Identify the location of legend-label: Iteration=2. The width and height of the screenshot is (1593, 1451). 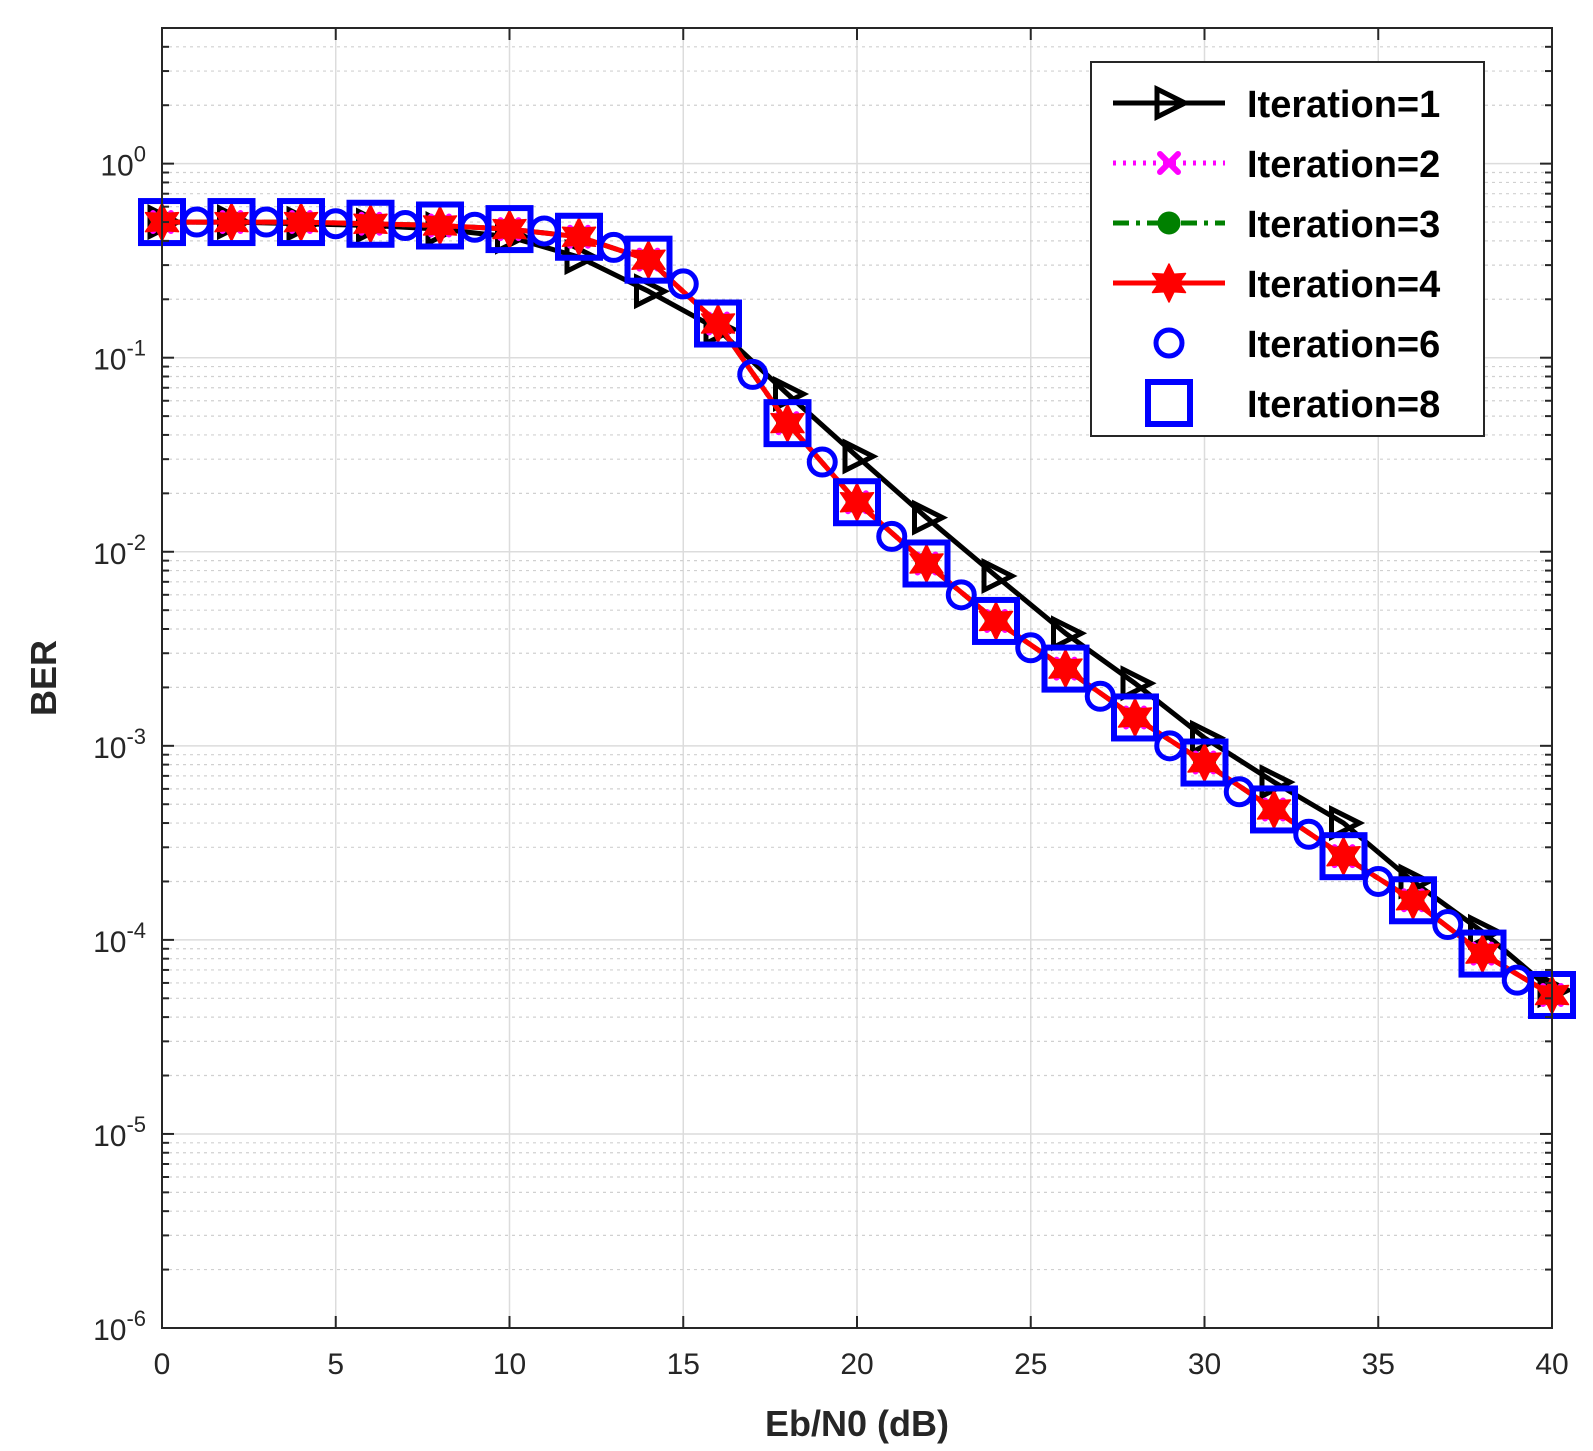
(1343, 165).